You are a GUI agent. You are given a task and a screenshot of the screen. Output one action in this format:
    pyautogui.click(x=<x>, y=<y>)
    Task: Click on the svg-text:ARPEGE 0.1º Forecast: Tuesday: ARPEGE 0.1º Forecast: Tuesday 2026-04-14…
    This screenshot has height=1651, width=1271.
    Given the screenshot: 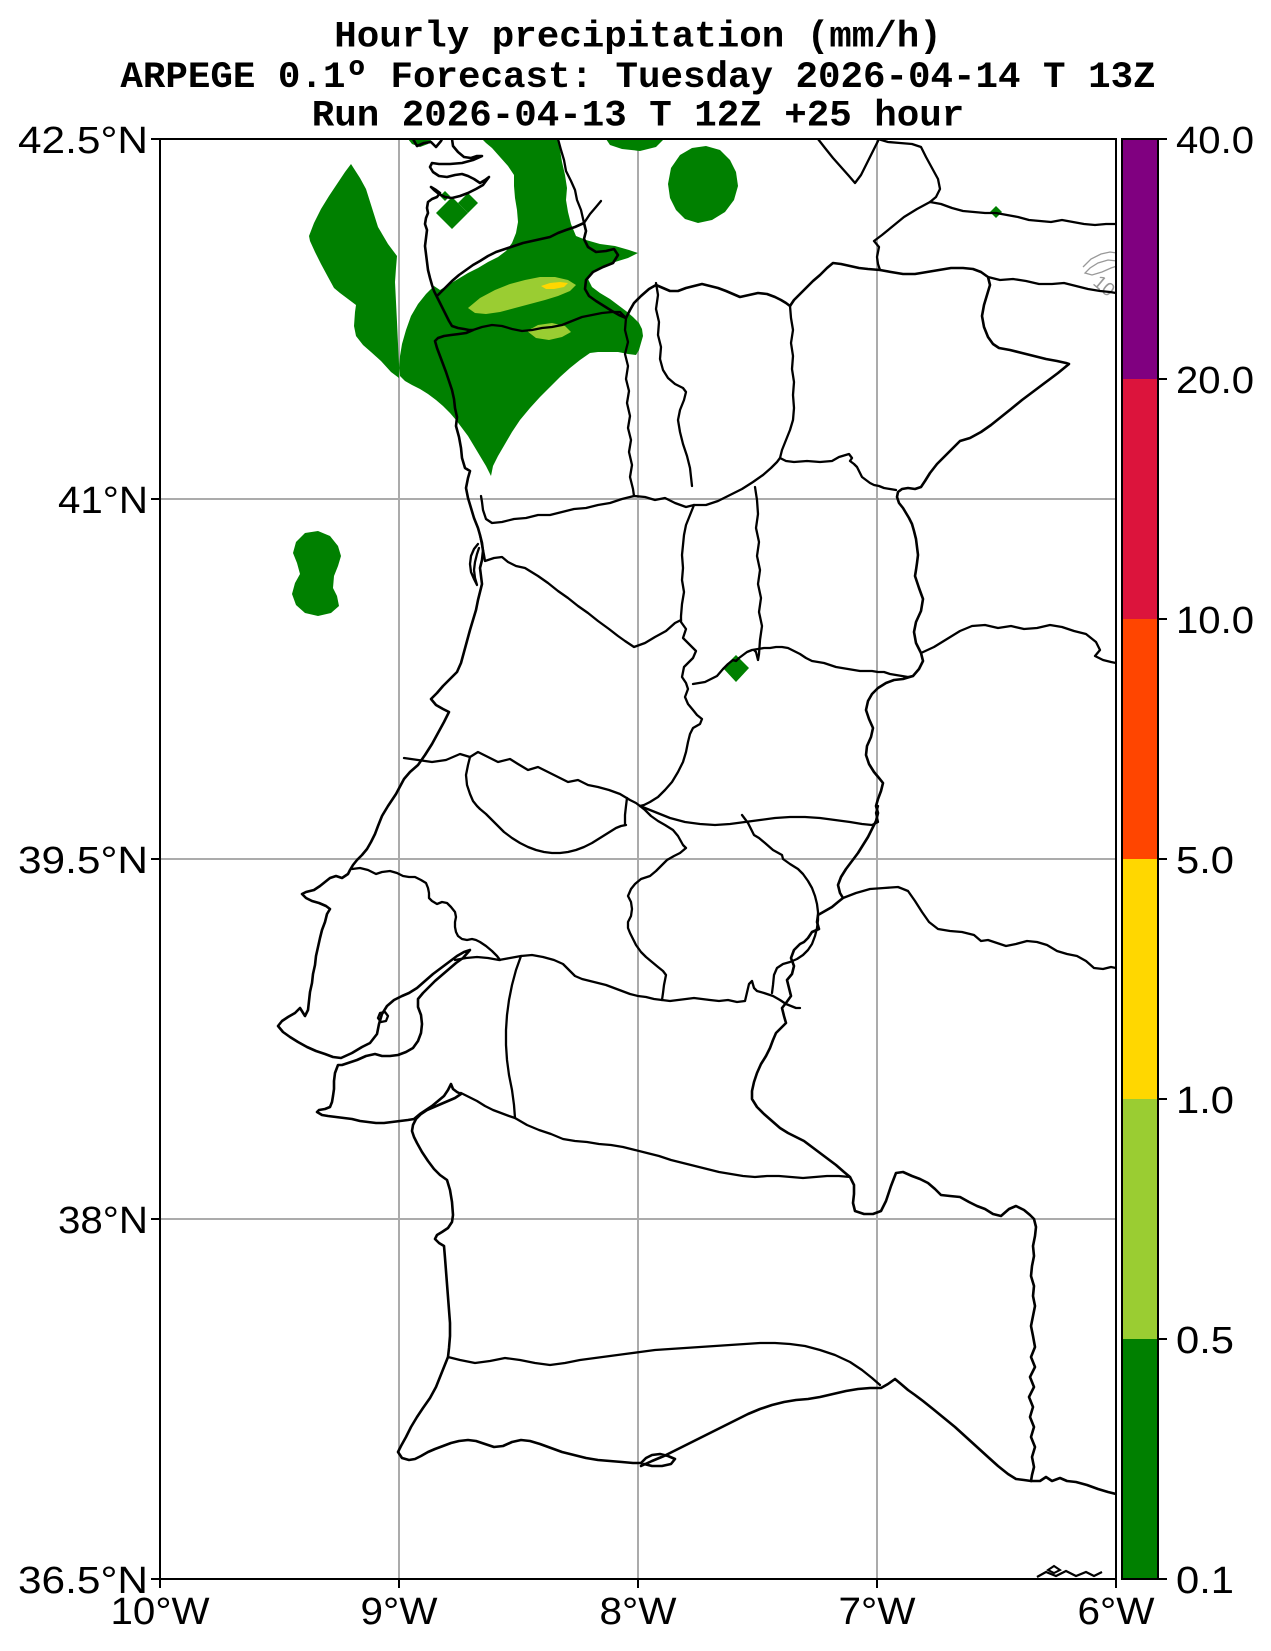 What is the action you would take?
    pyautogui.click(x=637, y=78)
    